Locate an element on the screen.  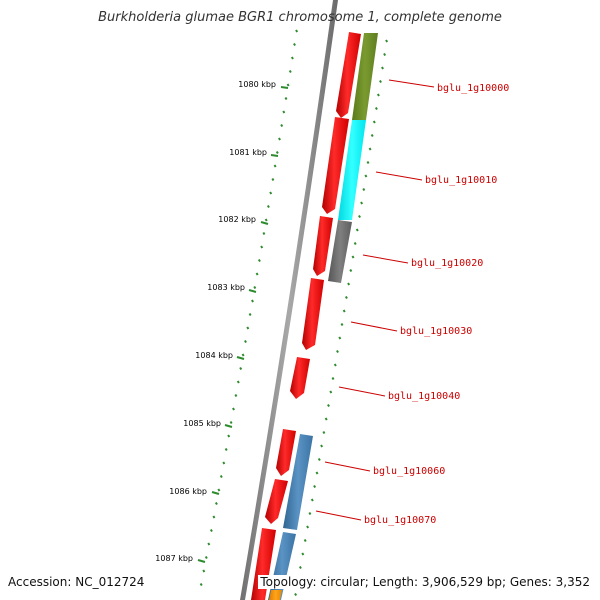
gene-label-1: bglu_1g10000 is located at coordinates (473, 88).